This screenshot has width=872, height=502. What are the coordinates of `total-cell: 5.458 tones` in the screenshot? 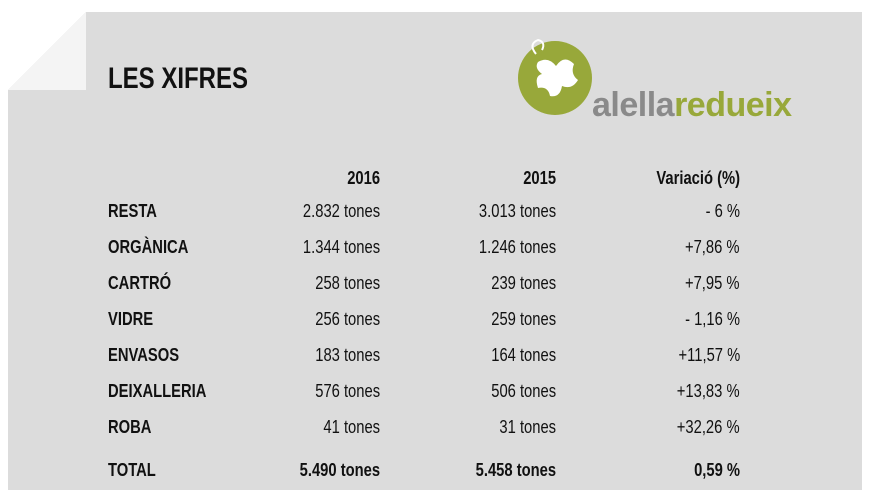 It's located at (515, 470).